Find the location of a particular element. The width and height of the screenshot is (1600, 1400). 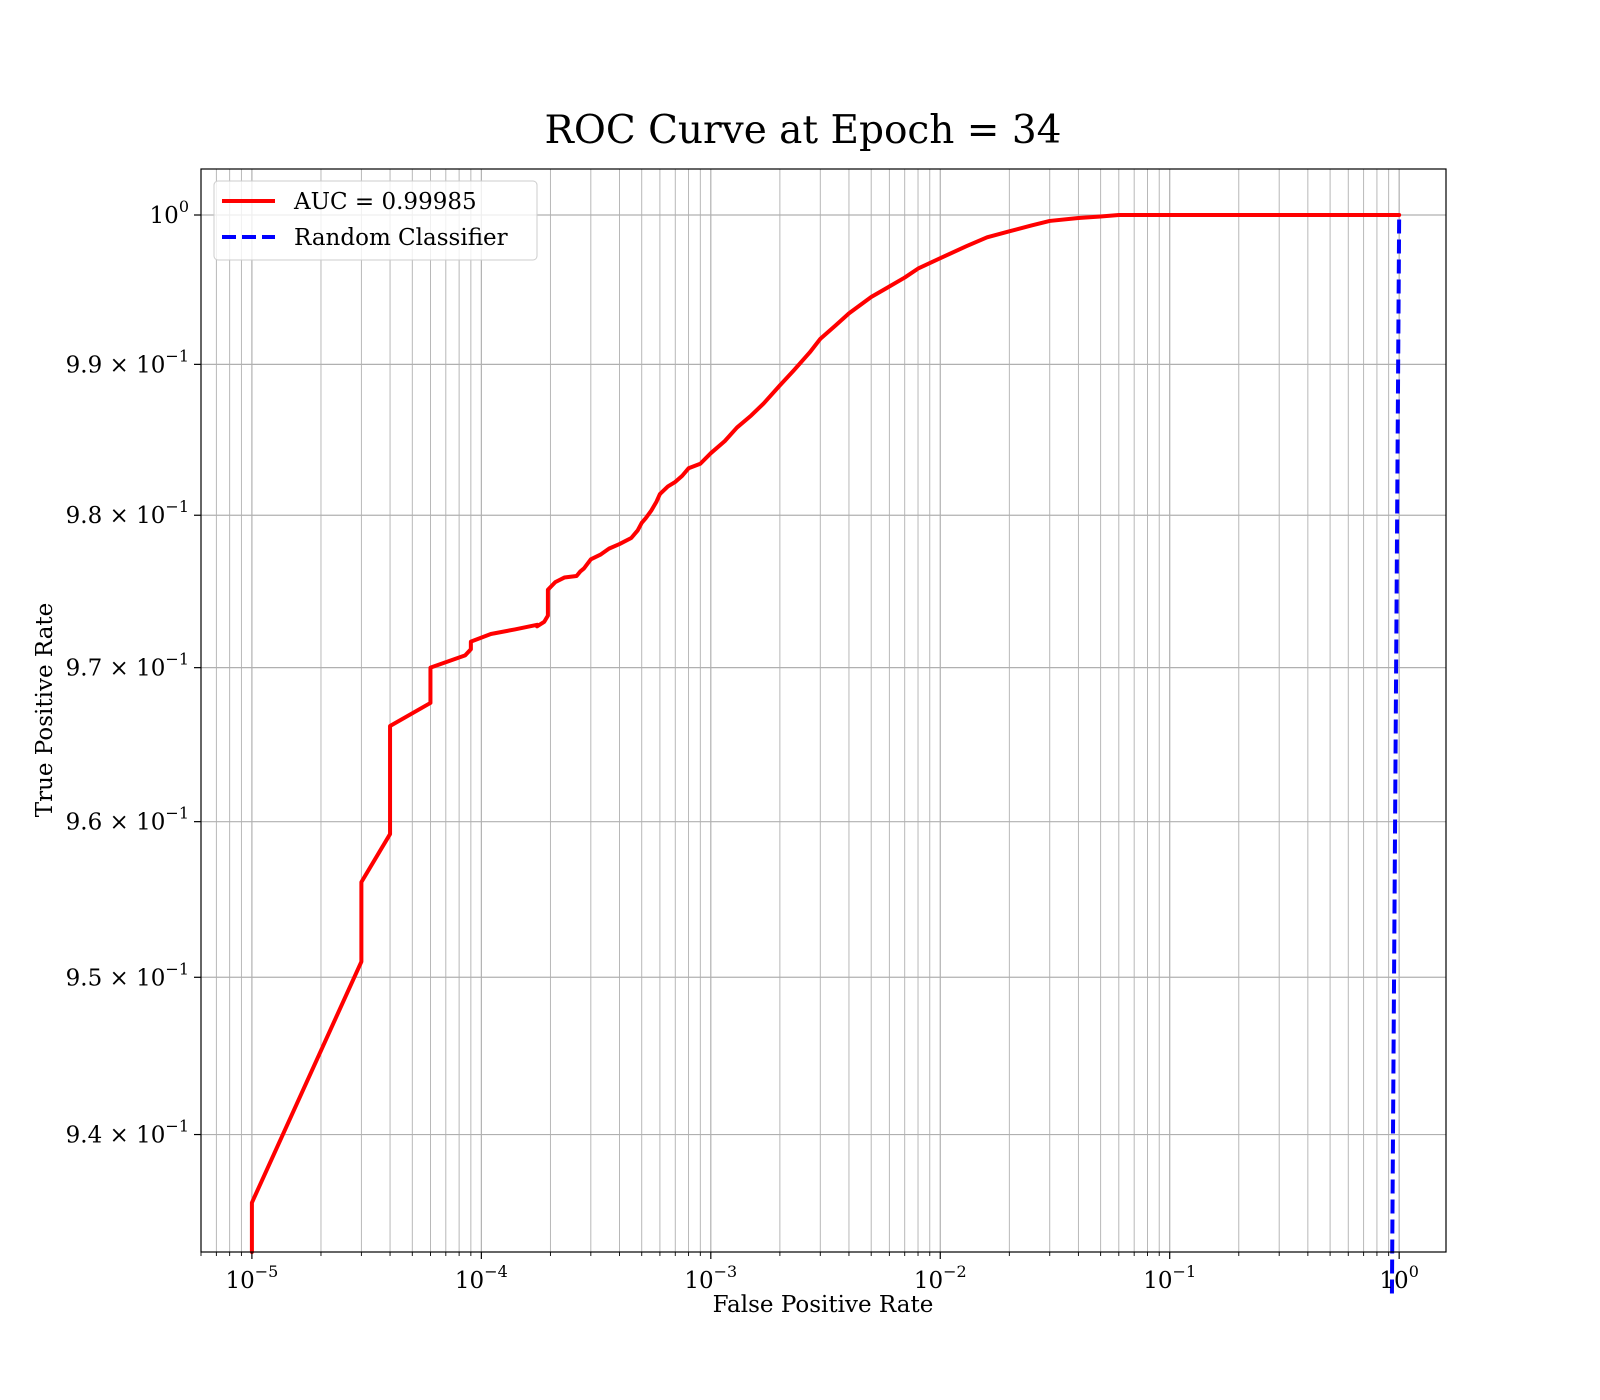

y-tick-label: 9.8 × 10⁻¹ is located at coordinates (127, 513).